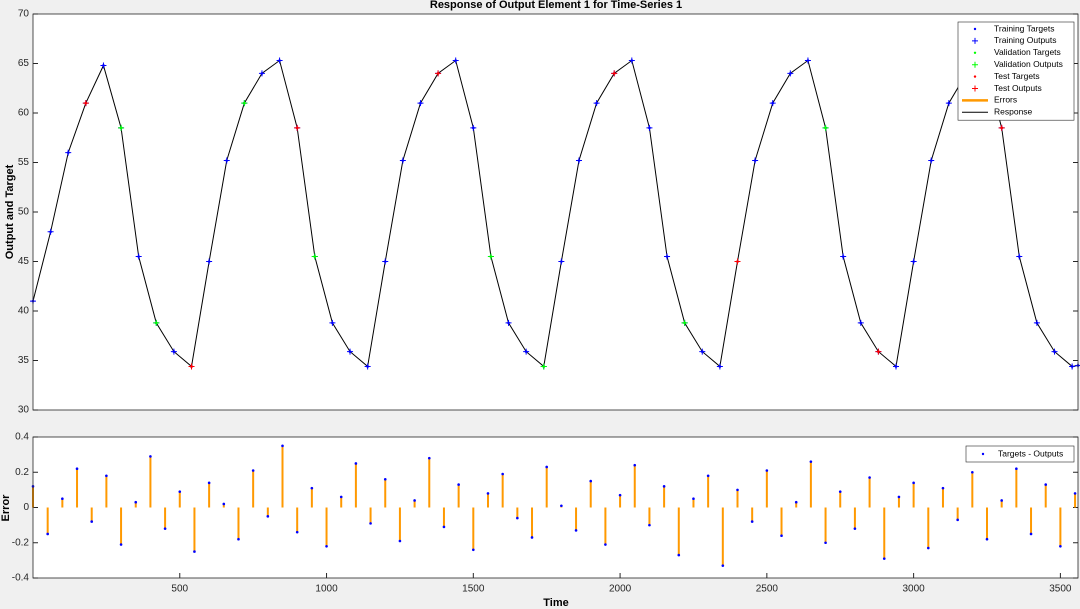 The width and height of the screenshot is (1080, 609). I want to click on legend-label: Test Targets, so click(1017, 76).